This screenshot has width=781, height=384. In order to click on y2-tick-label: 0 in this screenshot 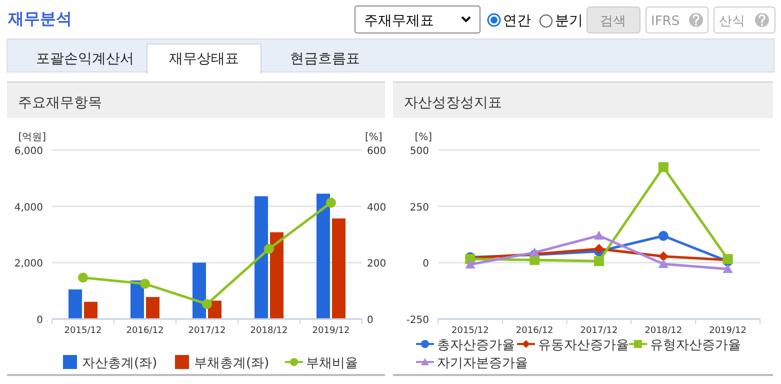, I will do `click(370, 320)`.